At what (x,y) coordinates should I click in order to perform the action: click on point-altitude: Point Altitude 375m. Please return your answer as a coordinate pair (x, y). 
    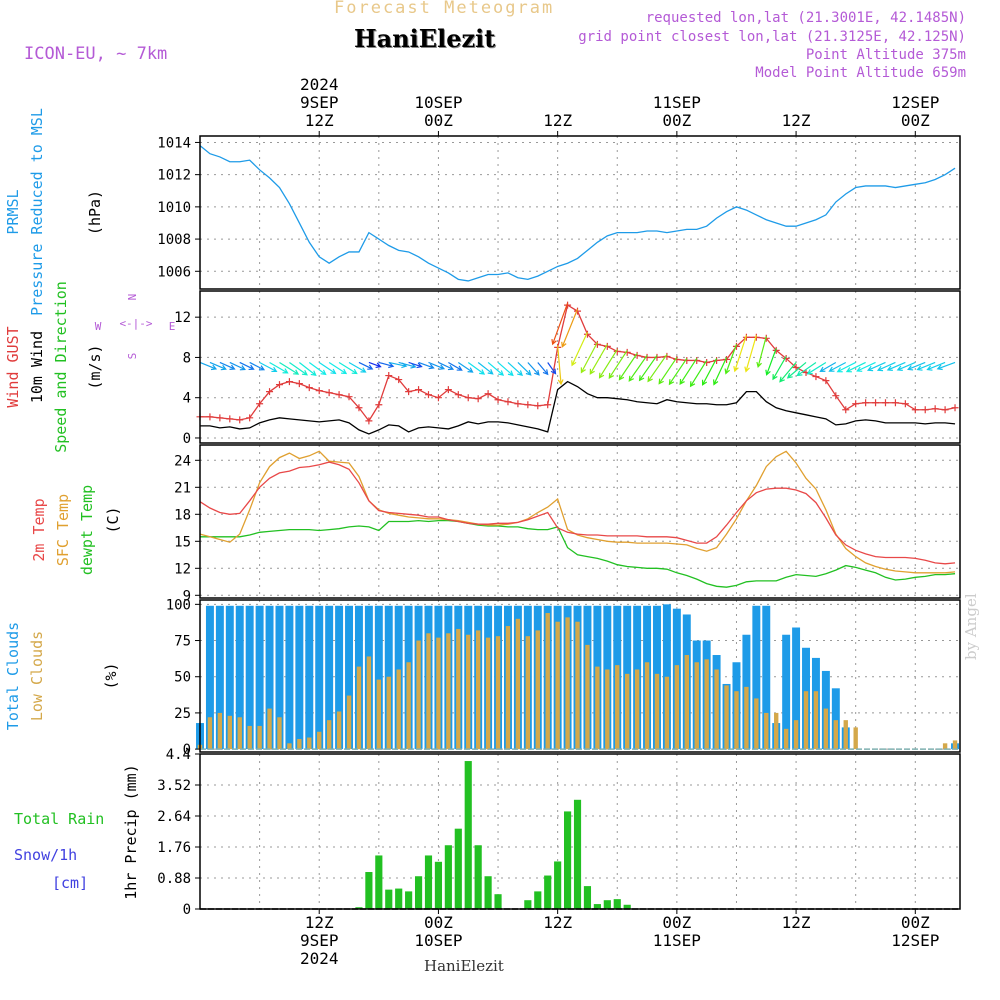
    Looking at the image, I should click on (885, 55).